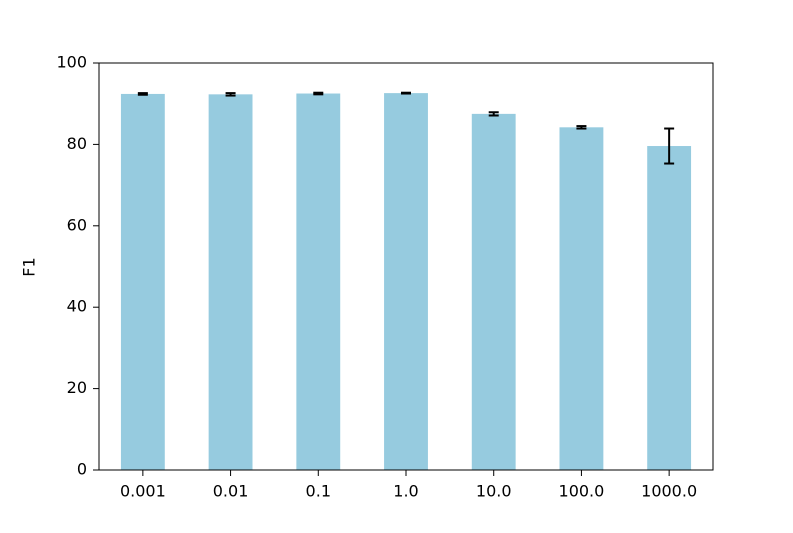 The image size is (793, 533). What do you see at coordinates (71, 62) in the screenshot?
I see `y-tick-label: 100` at bounding box center [71, 62].